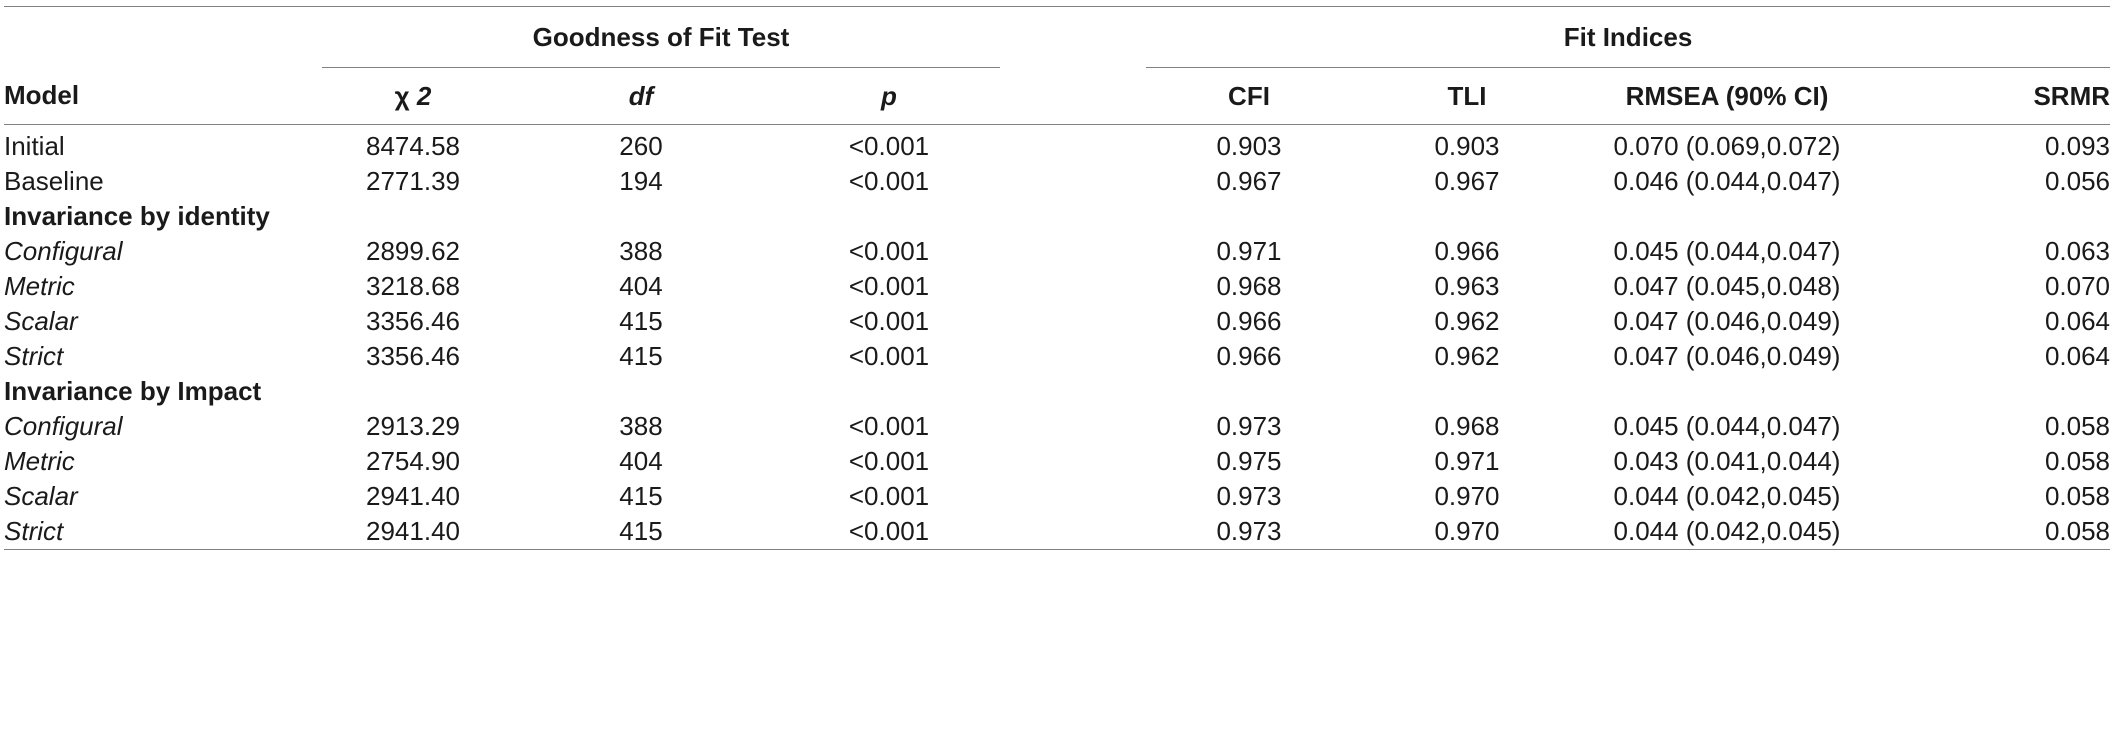 This screenshot has width=2117, height=756. What do you see at coordinates (1073, 96) in the screenshot?
I see `column-header-gap` at bounding box center [1073, 96].